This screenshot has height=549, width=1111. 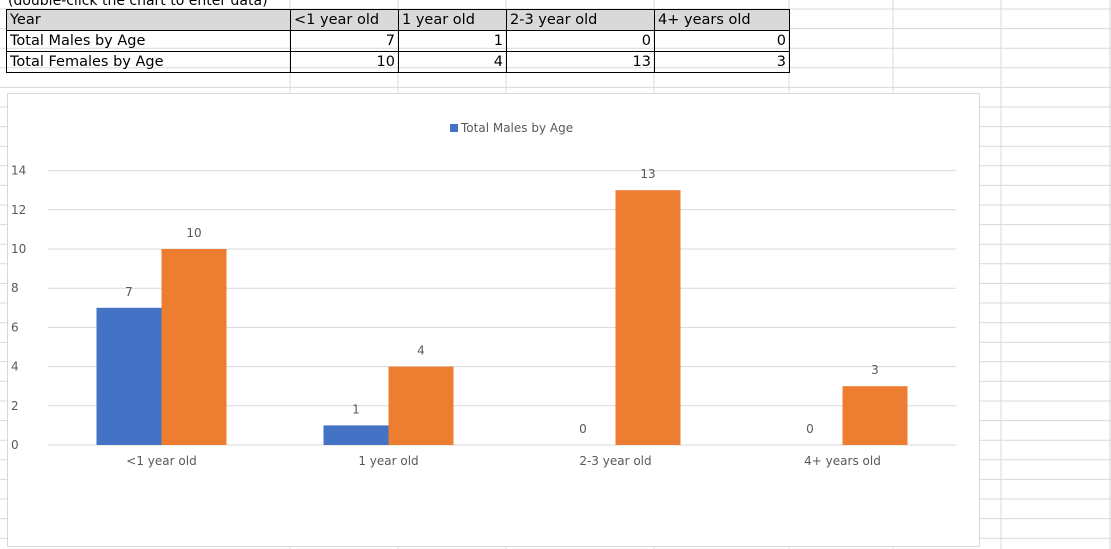 I want to click on y-tick-label: 14, so click(x=18, y=171).